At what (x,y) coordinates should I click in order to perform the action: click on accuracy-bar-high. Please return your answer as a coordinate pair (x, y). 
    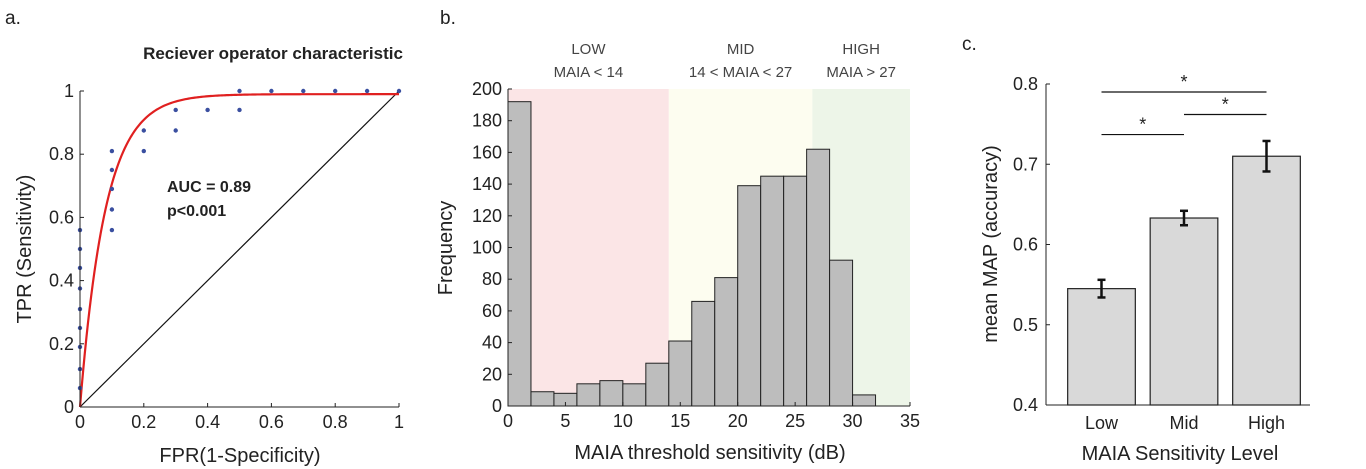
    Looking at the image, I should click on (1266, 280).